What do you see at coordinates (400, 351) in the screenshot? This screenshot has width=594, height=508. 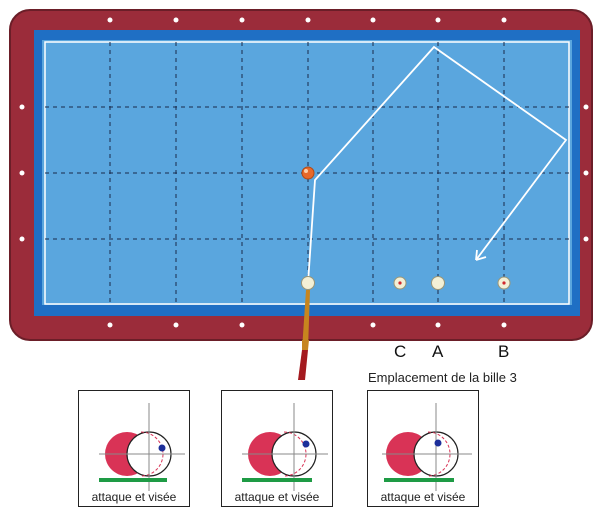 I see `position-label-c: C` at bounding box center [400, 351].